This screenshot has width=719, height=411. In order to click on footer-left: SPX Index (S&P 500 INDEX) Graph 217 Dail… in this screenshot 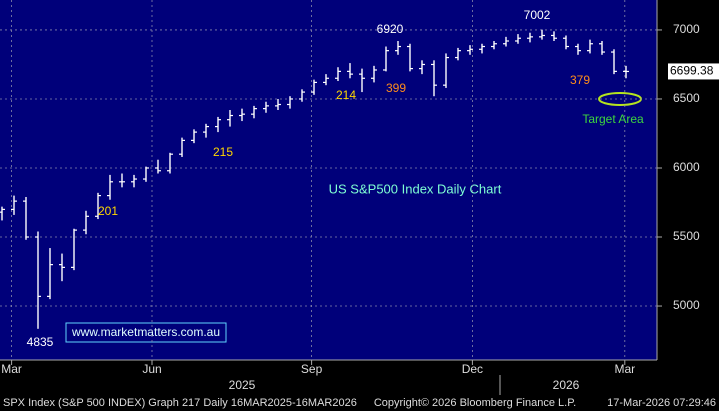, I will do `click(180, 403)`.